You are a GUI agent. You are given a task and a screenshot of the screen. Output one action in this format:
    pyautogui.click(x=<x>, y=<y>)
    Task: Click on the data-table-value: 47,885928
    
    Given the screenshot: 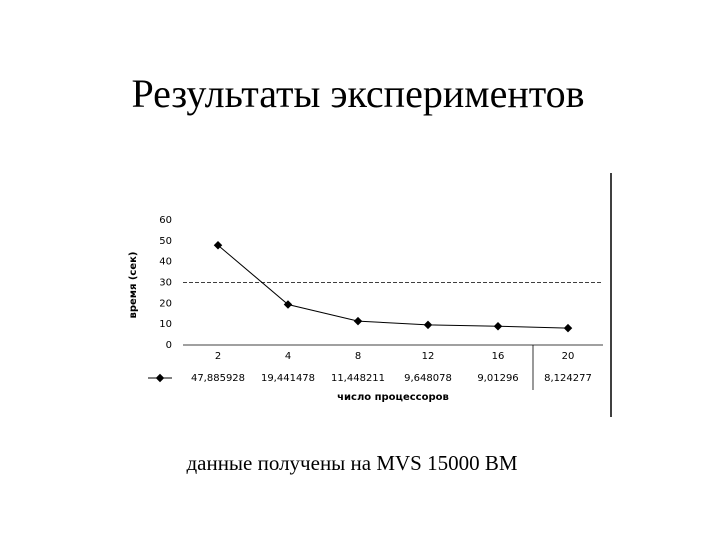 What is the action you would take?
    pyautogui.click(x=218, y=378)
    